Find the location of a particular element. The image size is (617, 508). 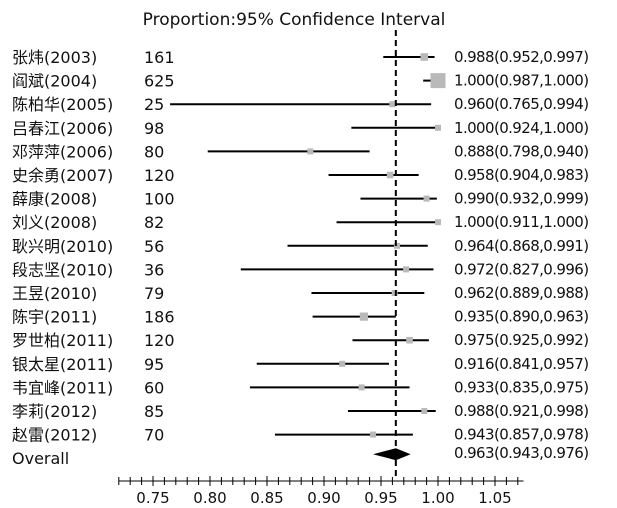

ci-label: 1.000(0.924,1.000) is located at coordinates (521, 128).